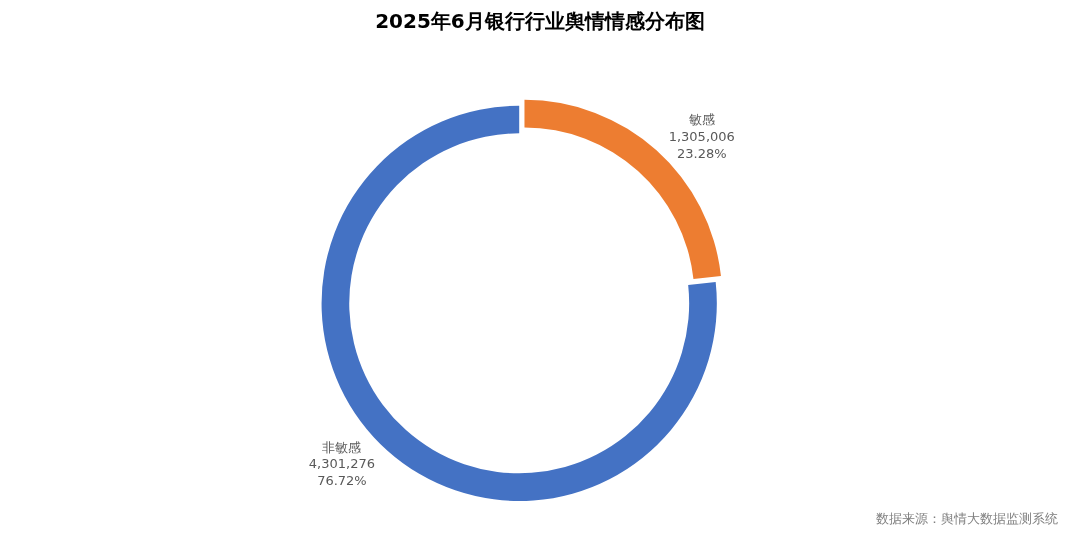 The image size is (1080, 548). What do you see at coordinates (701, 120) in the screenshot?
I see `slice-label: 敏感` at bounding box center [701, 120].